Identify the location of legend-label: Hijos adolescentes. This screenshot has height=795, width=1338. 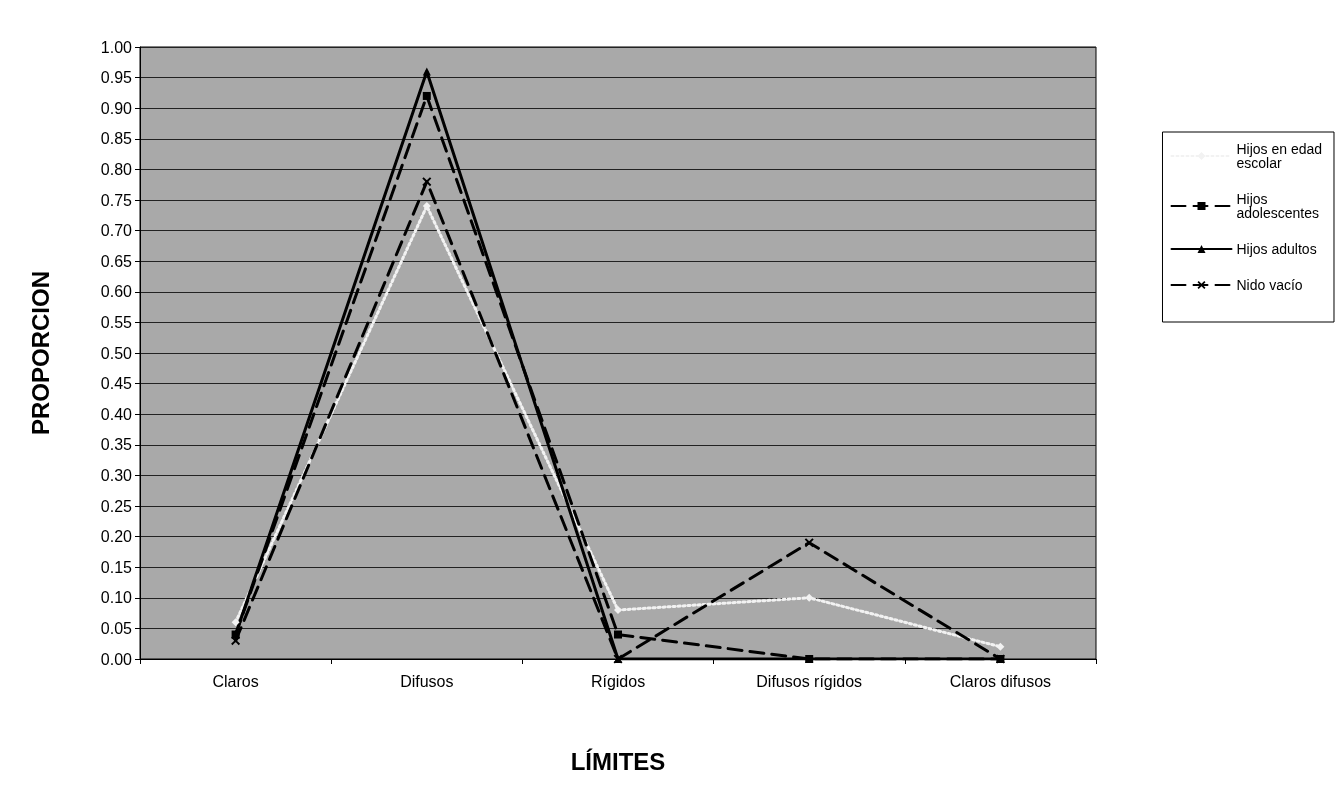
(1278, 206).